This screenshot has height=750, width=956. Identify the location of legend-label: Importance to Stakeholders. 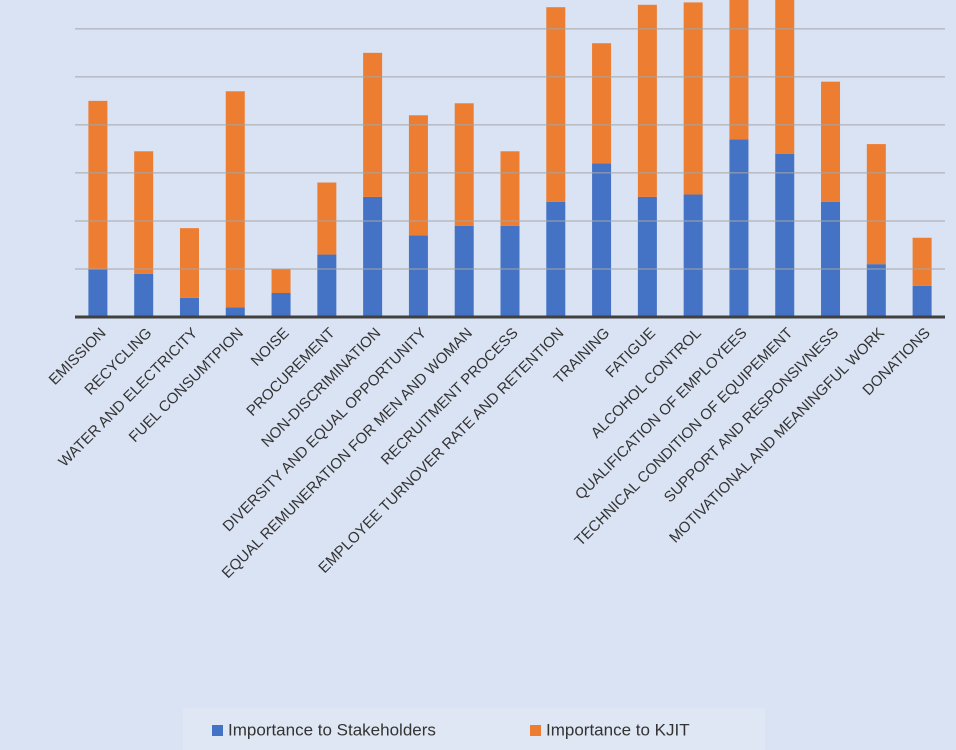
(332, 729).